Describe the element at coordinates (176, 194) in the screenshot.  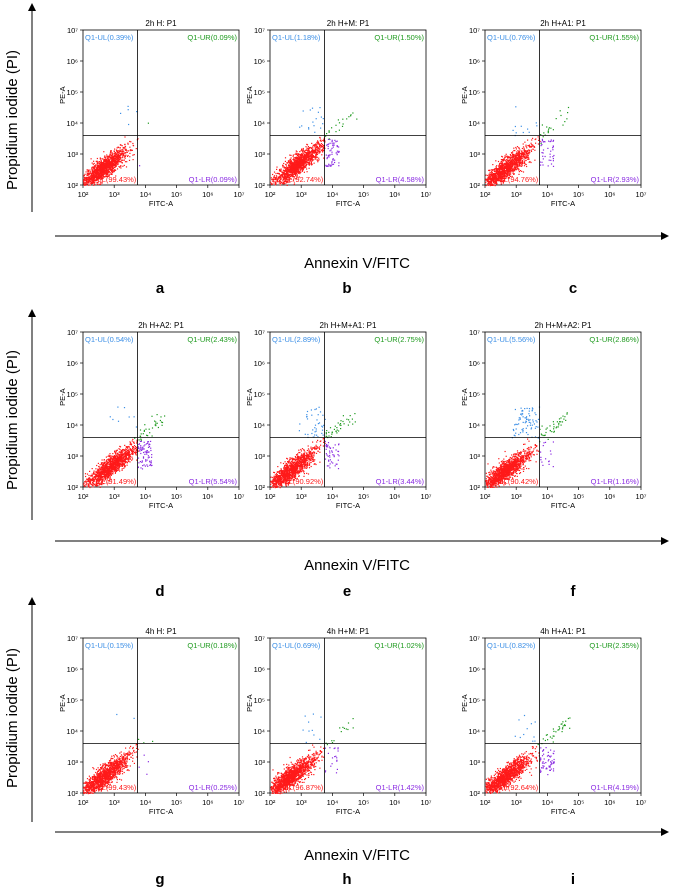
I see `x-tick-label: 10⁵` at that location.